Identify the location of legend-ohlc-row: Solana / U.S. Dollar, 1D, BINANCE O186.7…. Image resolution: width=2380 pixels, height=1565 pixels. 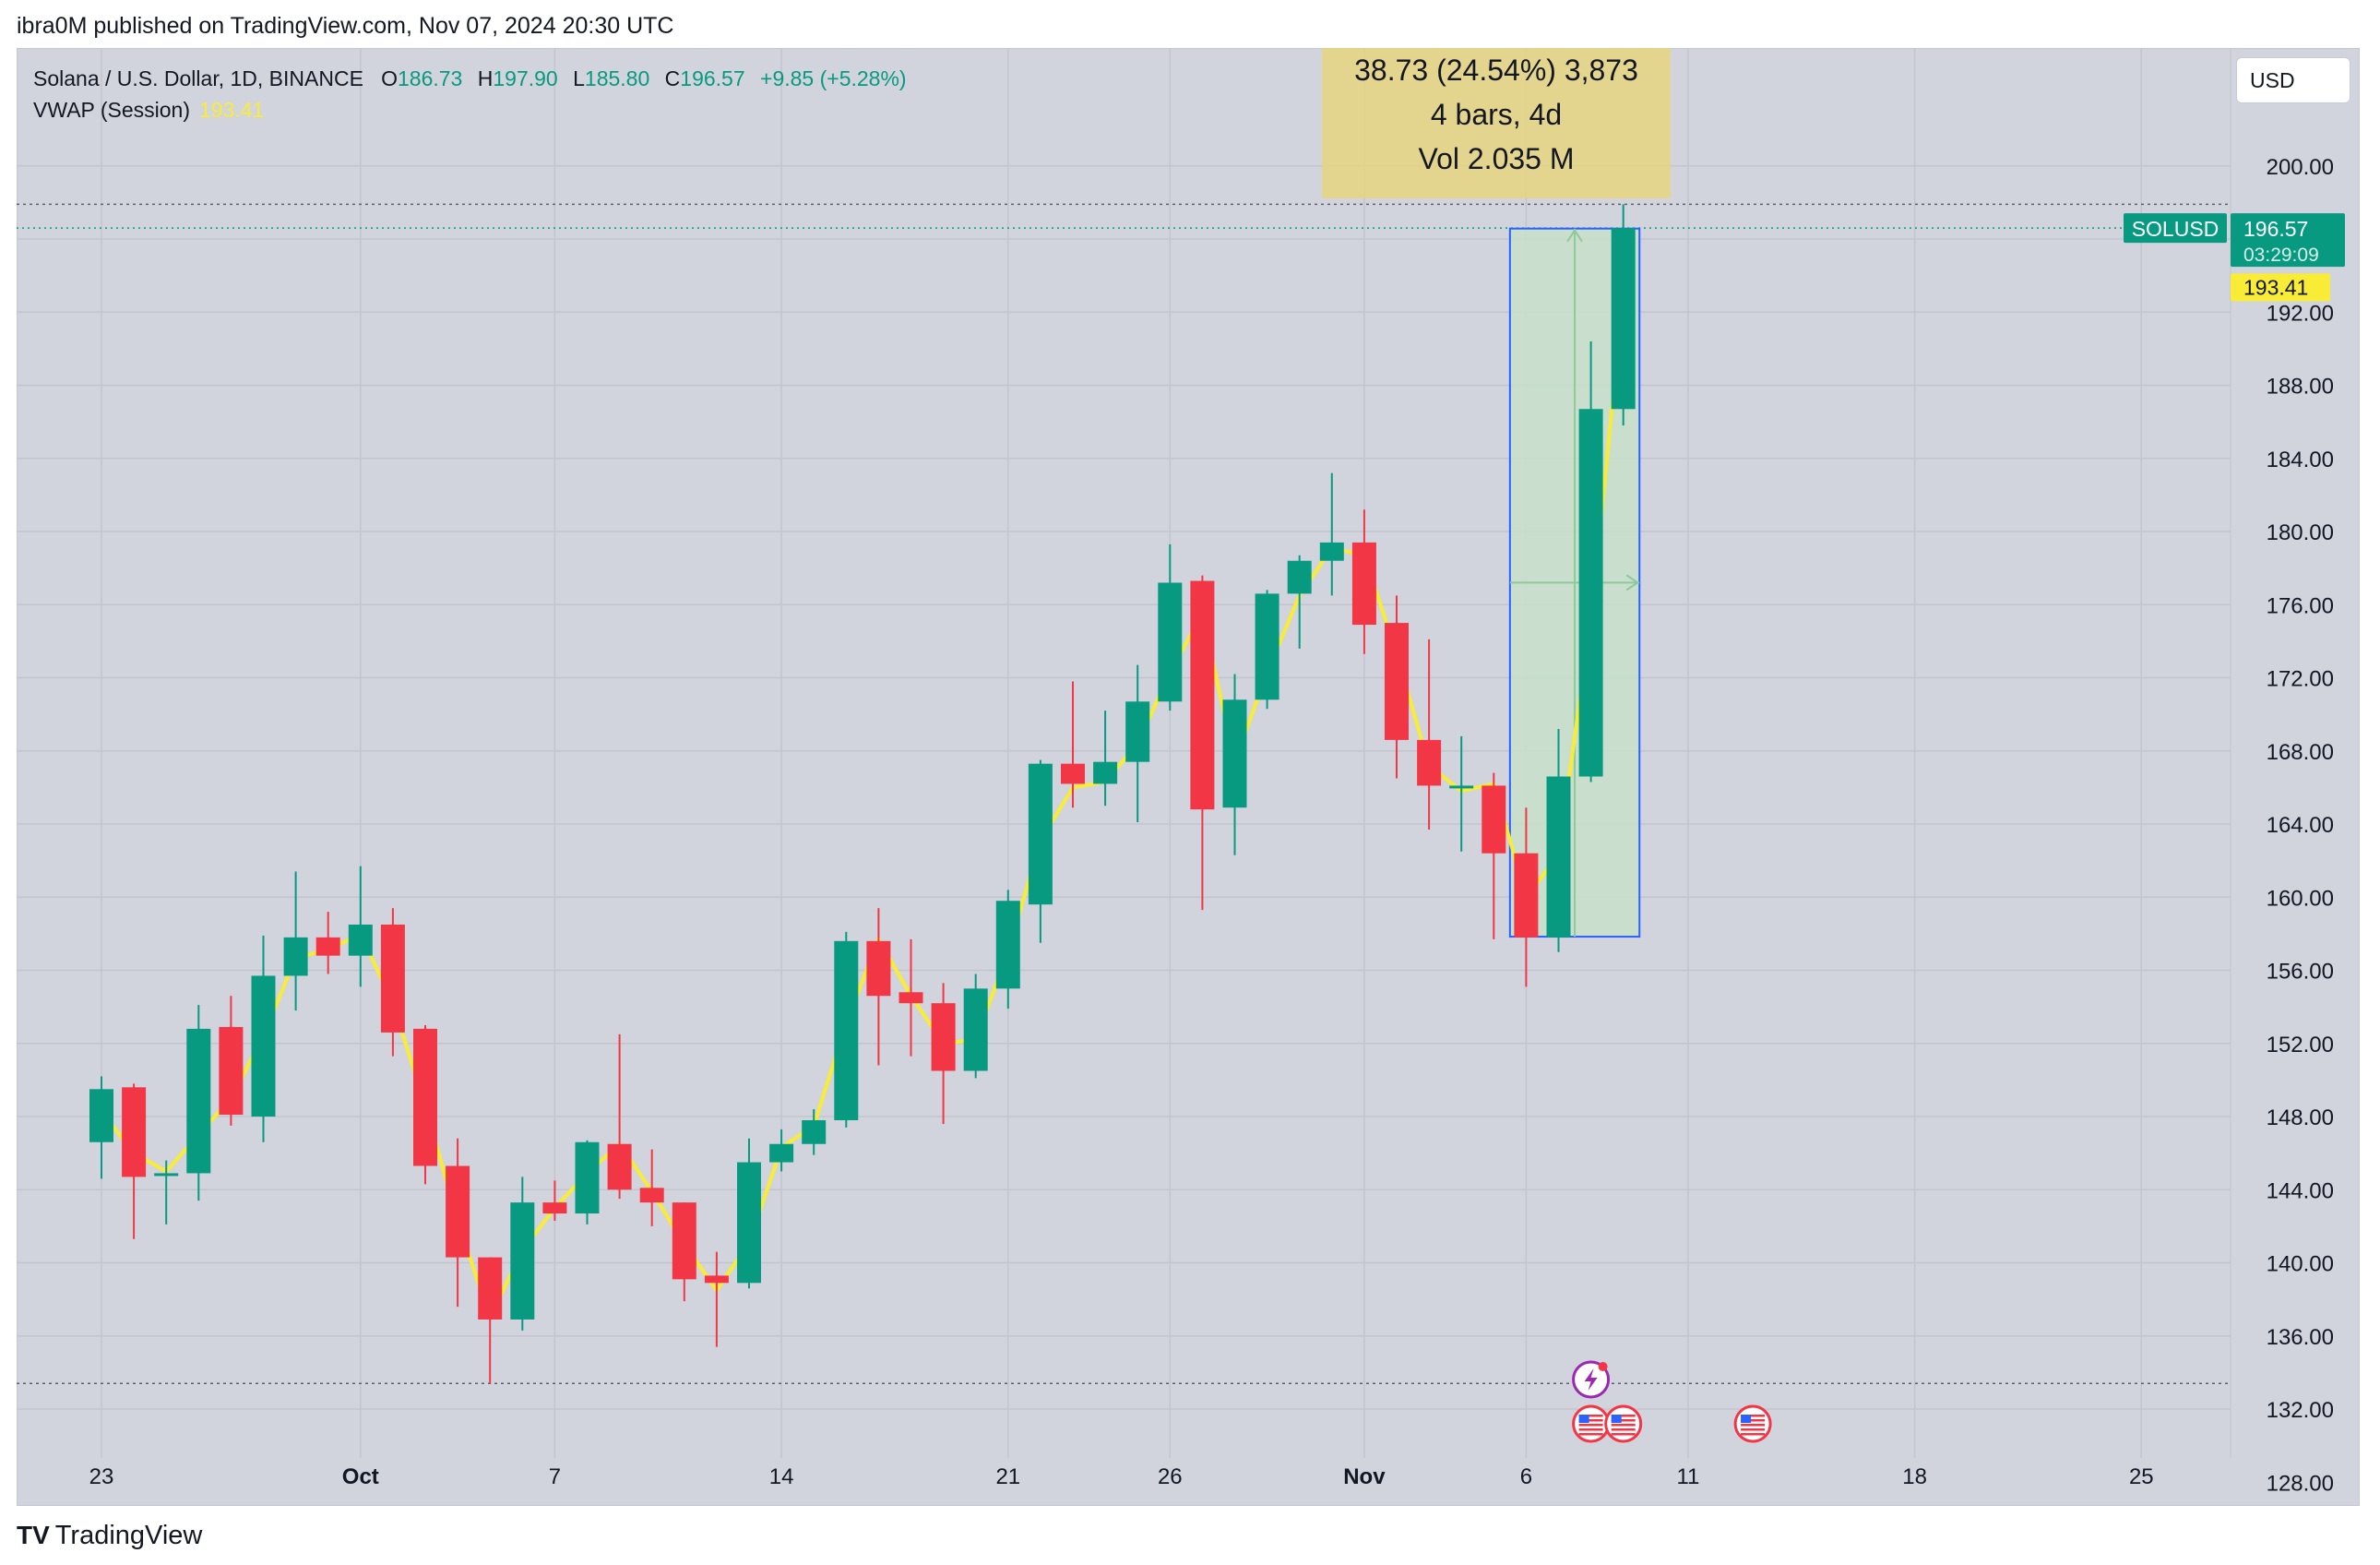
(474, 78).